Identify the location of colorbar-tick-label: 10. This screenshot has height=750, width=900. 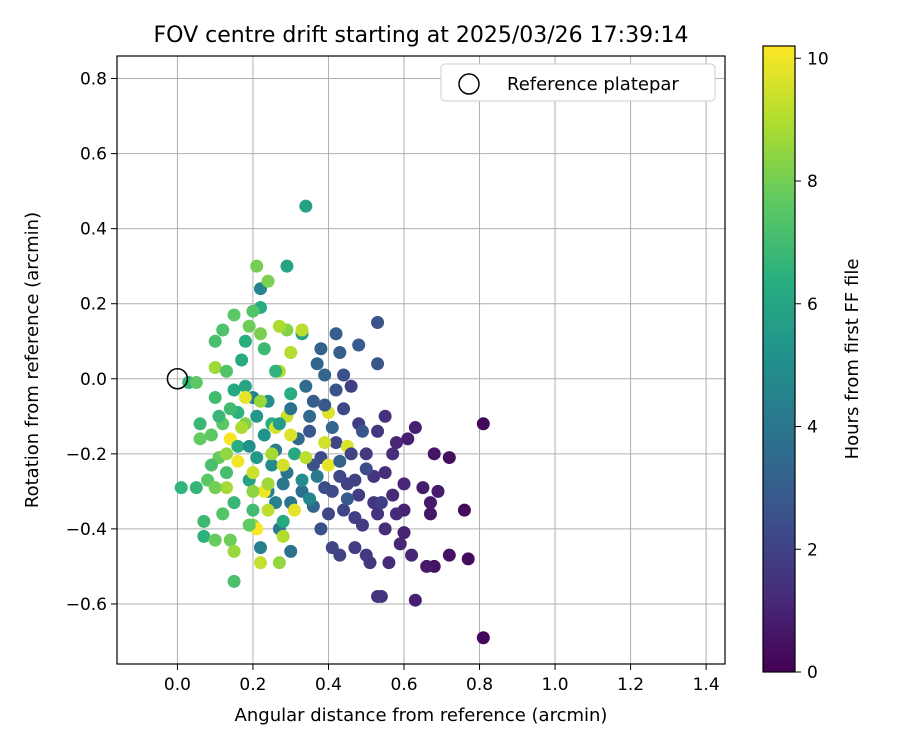
(818, 59).